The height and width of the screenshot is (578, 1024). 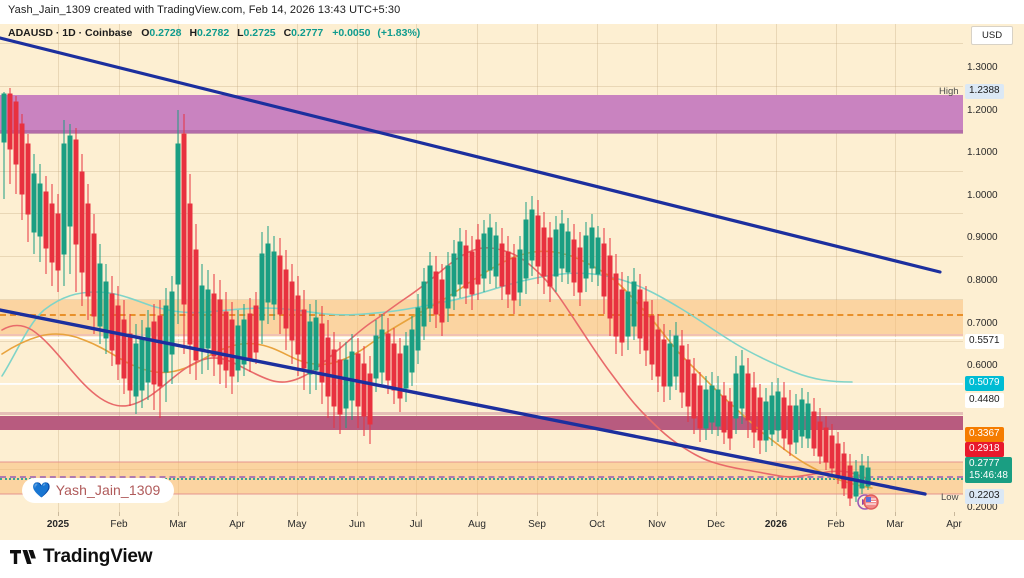 What do you see at coordinates (58, 524) in the screenshot?
I see `time-tick-label: 2025` at bounding box center [58, 524].